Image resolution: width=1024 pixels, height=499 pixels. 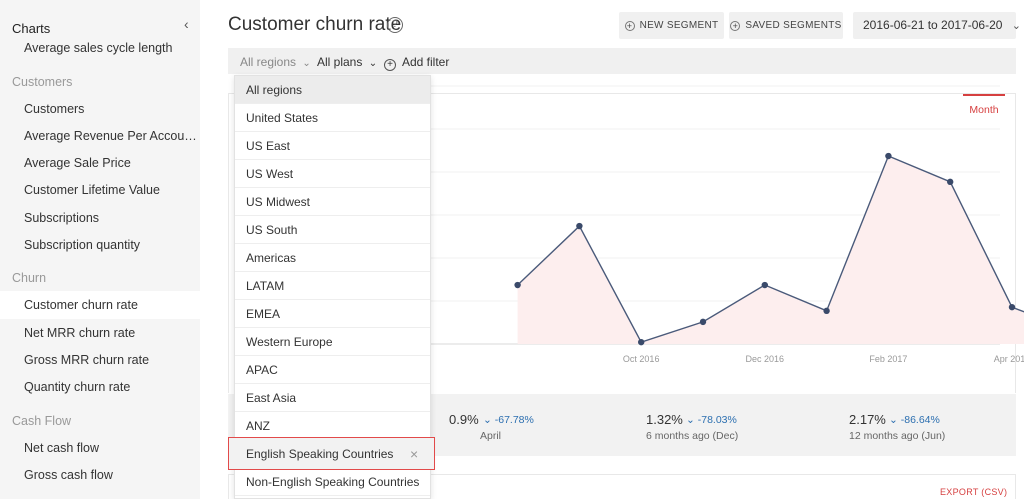 What do you see at coordinates (54, 109) in the screenshot?
I see `sidebar-item-customers: Customers` at bounding box center [54, 109].